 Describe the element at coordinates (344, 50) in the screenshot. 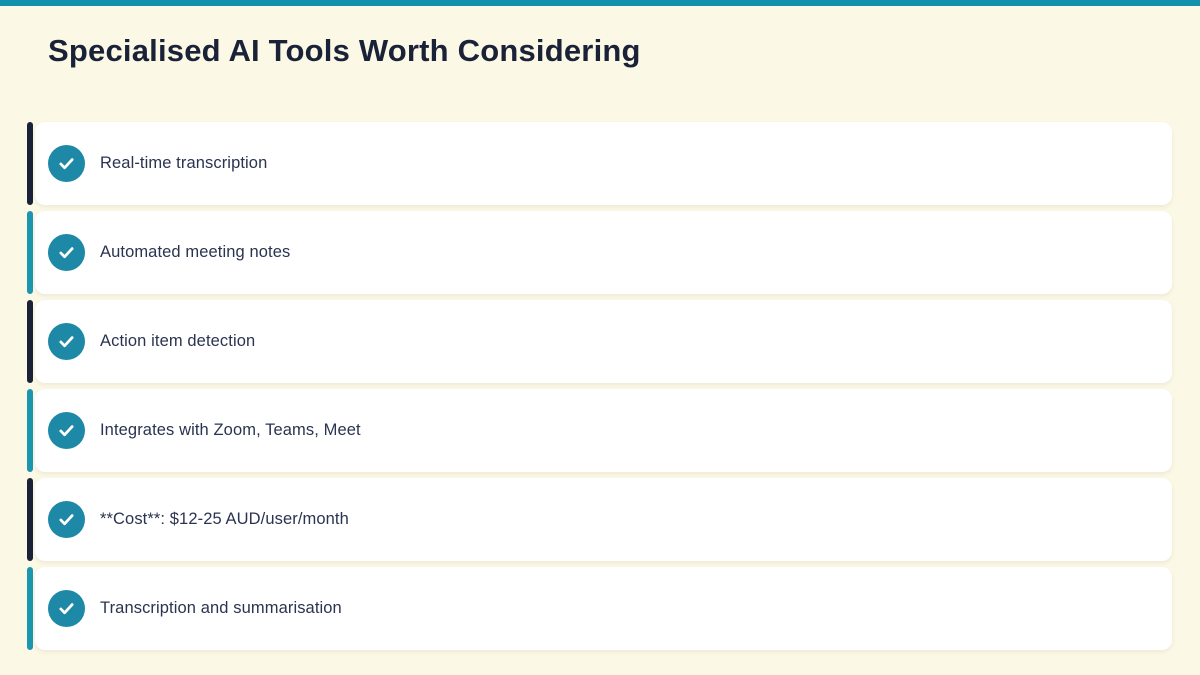

I see `page-title: Specialised AI Tools Worth Considering` at that location.